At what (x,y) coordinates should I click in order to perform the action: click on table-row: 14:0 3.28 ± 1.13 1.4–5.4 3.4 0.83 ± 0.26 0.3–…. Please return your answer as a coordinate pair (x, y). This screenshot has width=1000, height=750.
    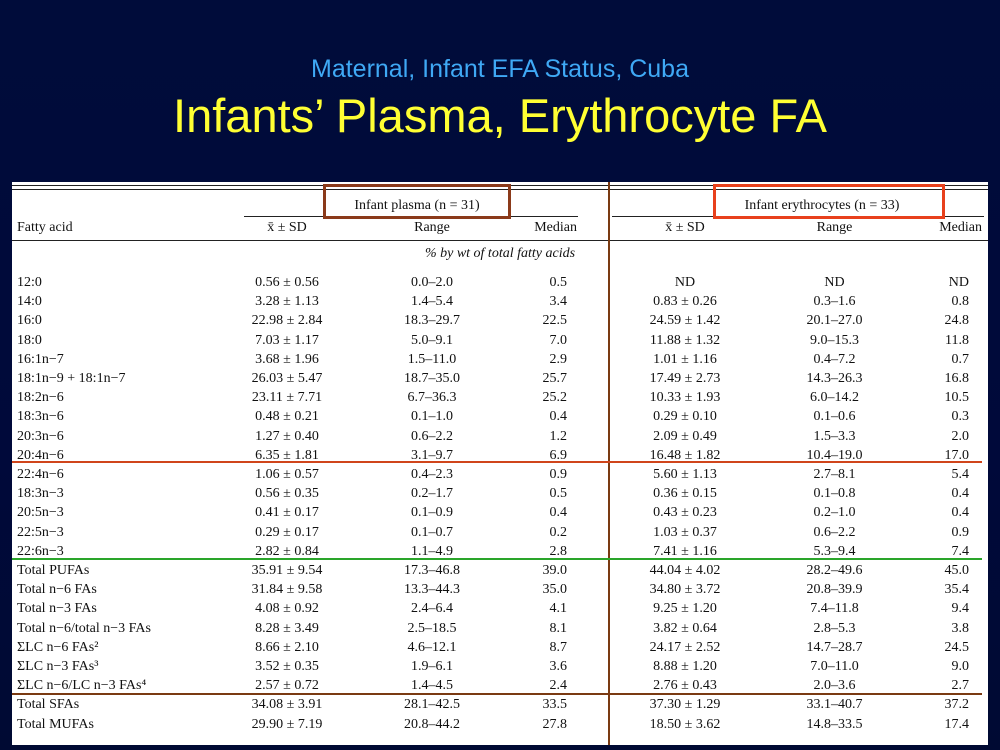
    Looking at the image, I should click on (500, 301).